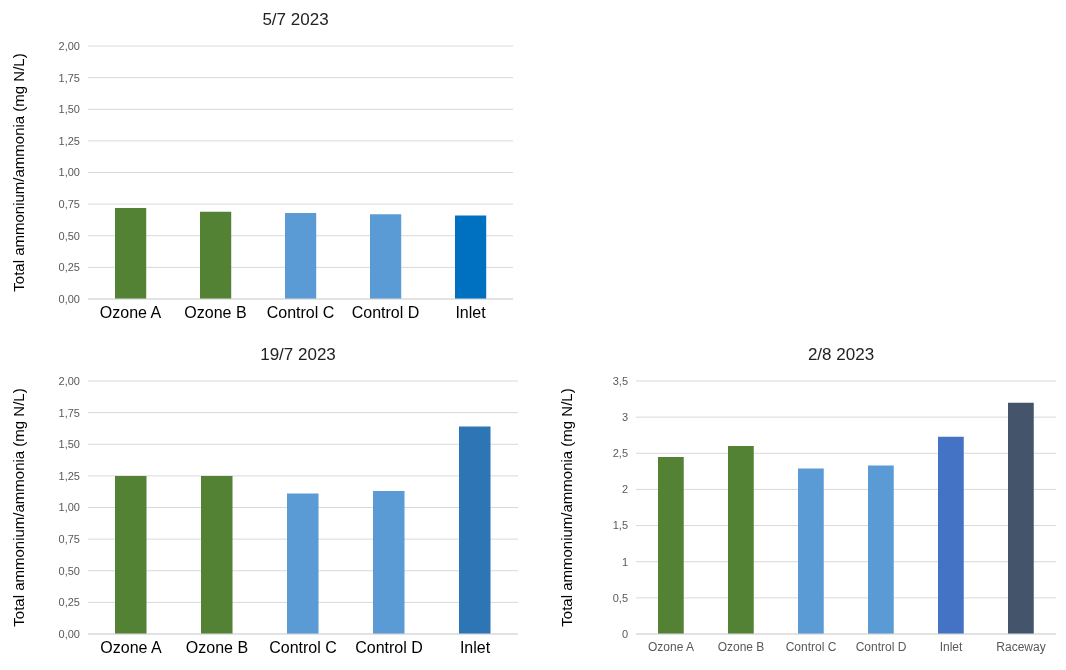  I want to click on x-tick-label: Raceway, so click(1021, 646).